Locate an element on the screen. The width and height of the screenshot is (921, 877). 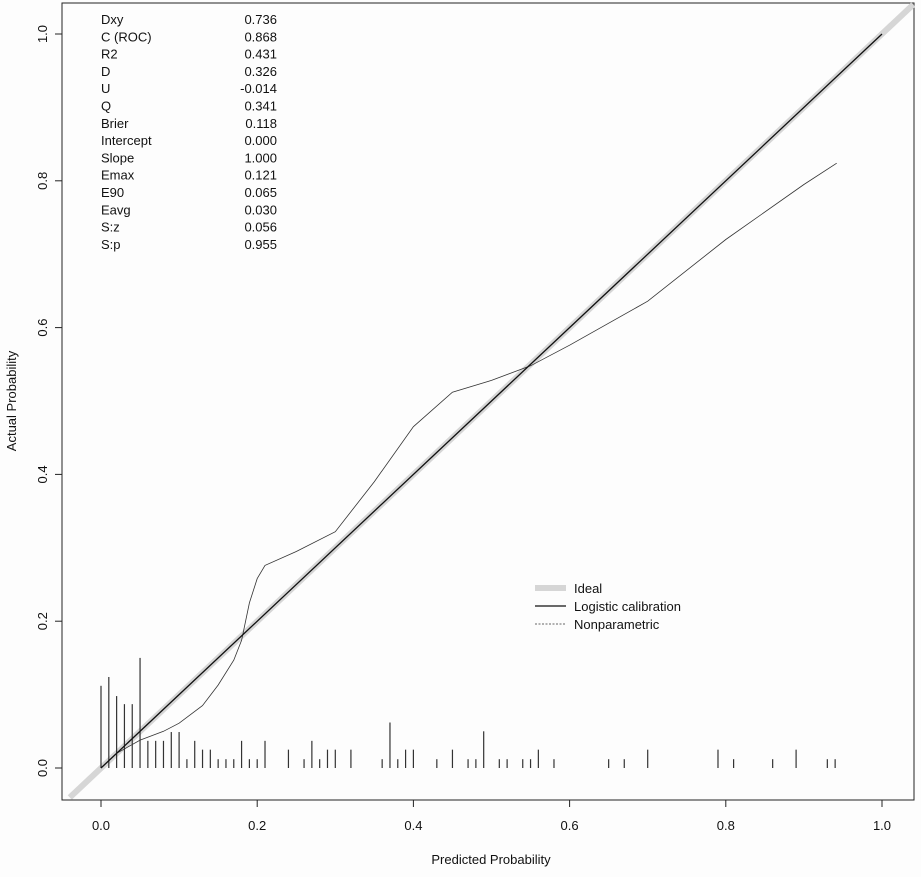
stat-label: Q is located at coordinates (106, 106).